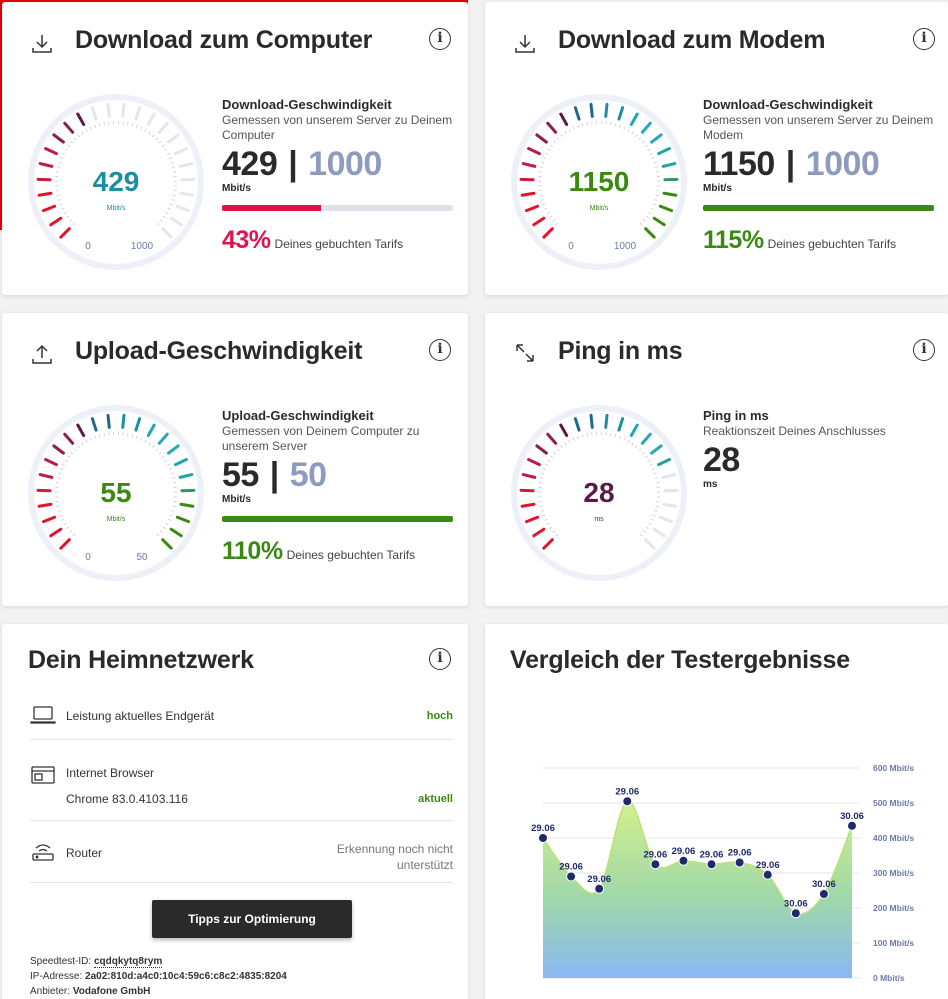 The image size is (948, 999). What do you see at coordinates (710, 484) in the screenshot?
I see `ping-unit: ms` at bounding box center [710, 484].